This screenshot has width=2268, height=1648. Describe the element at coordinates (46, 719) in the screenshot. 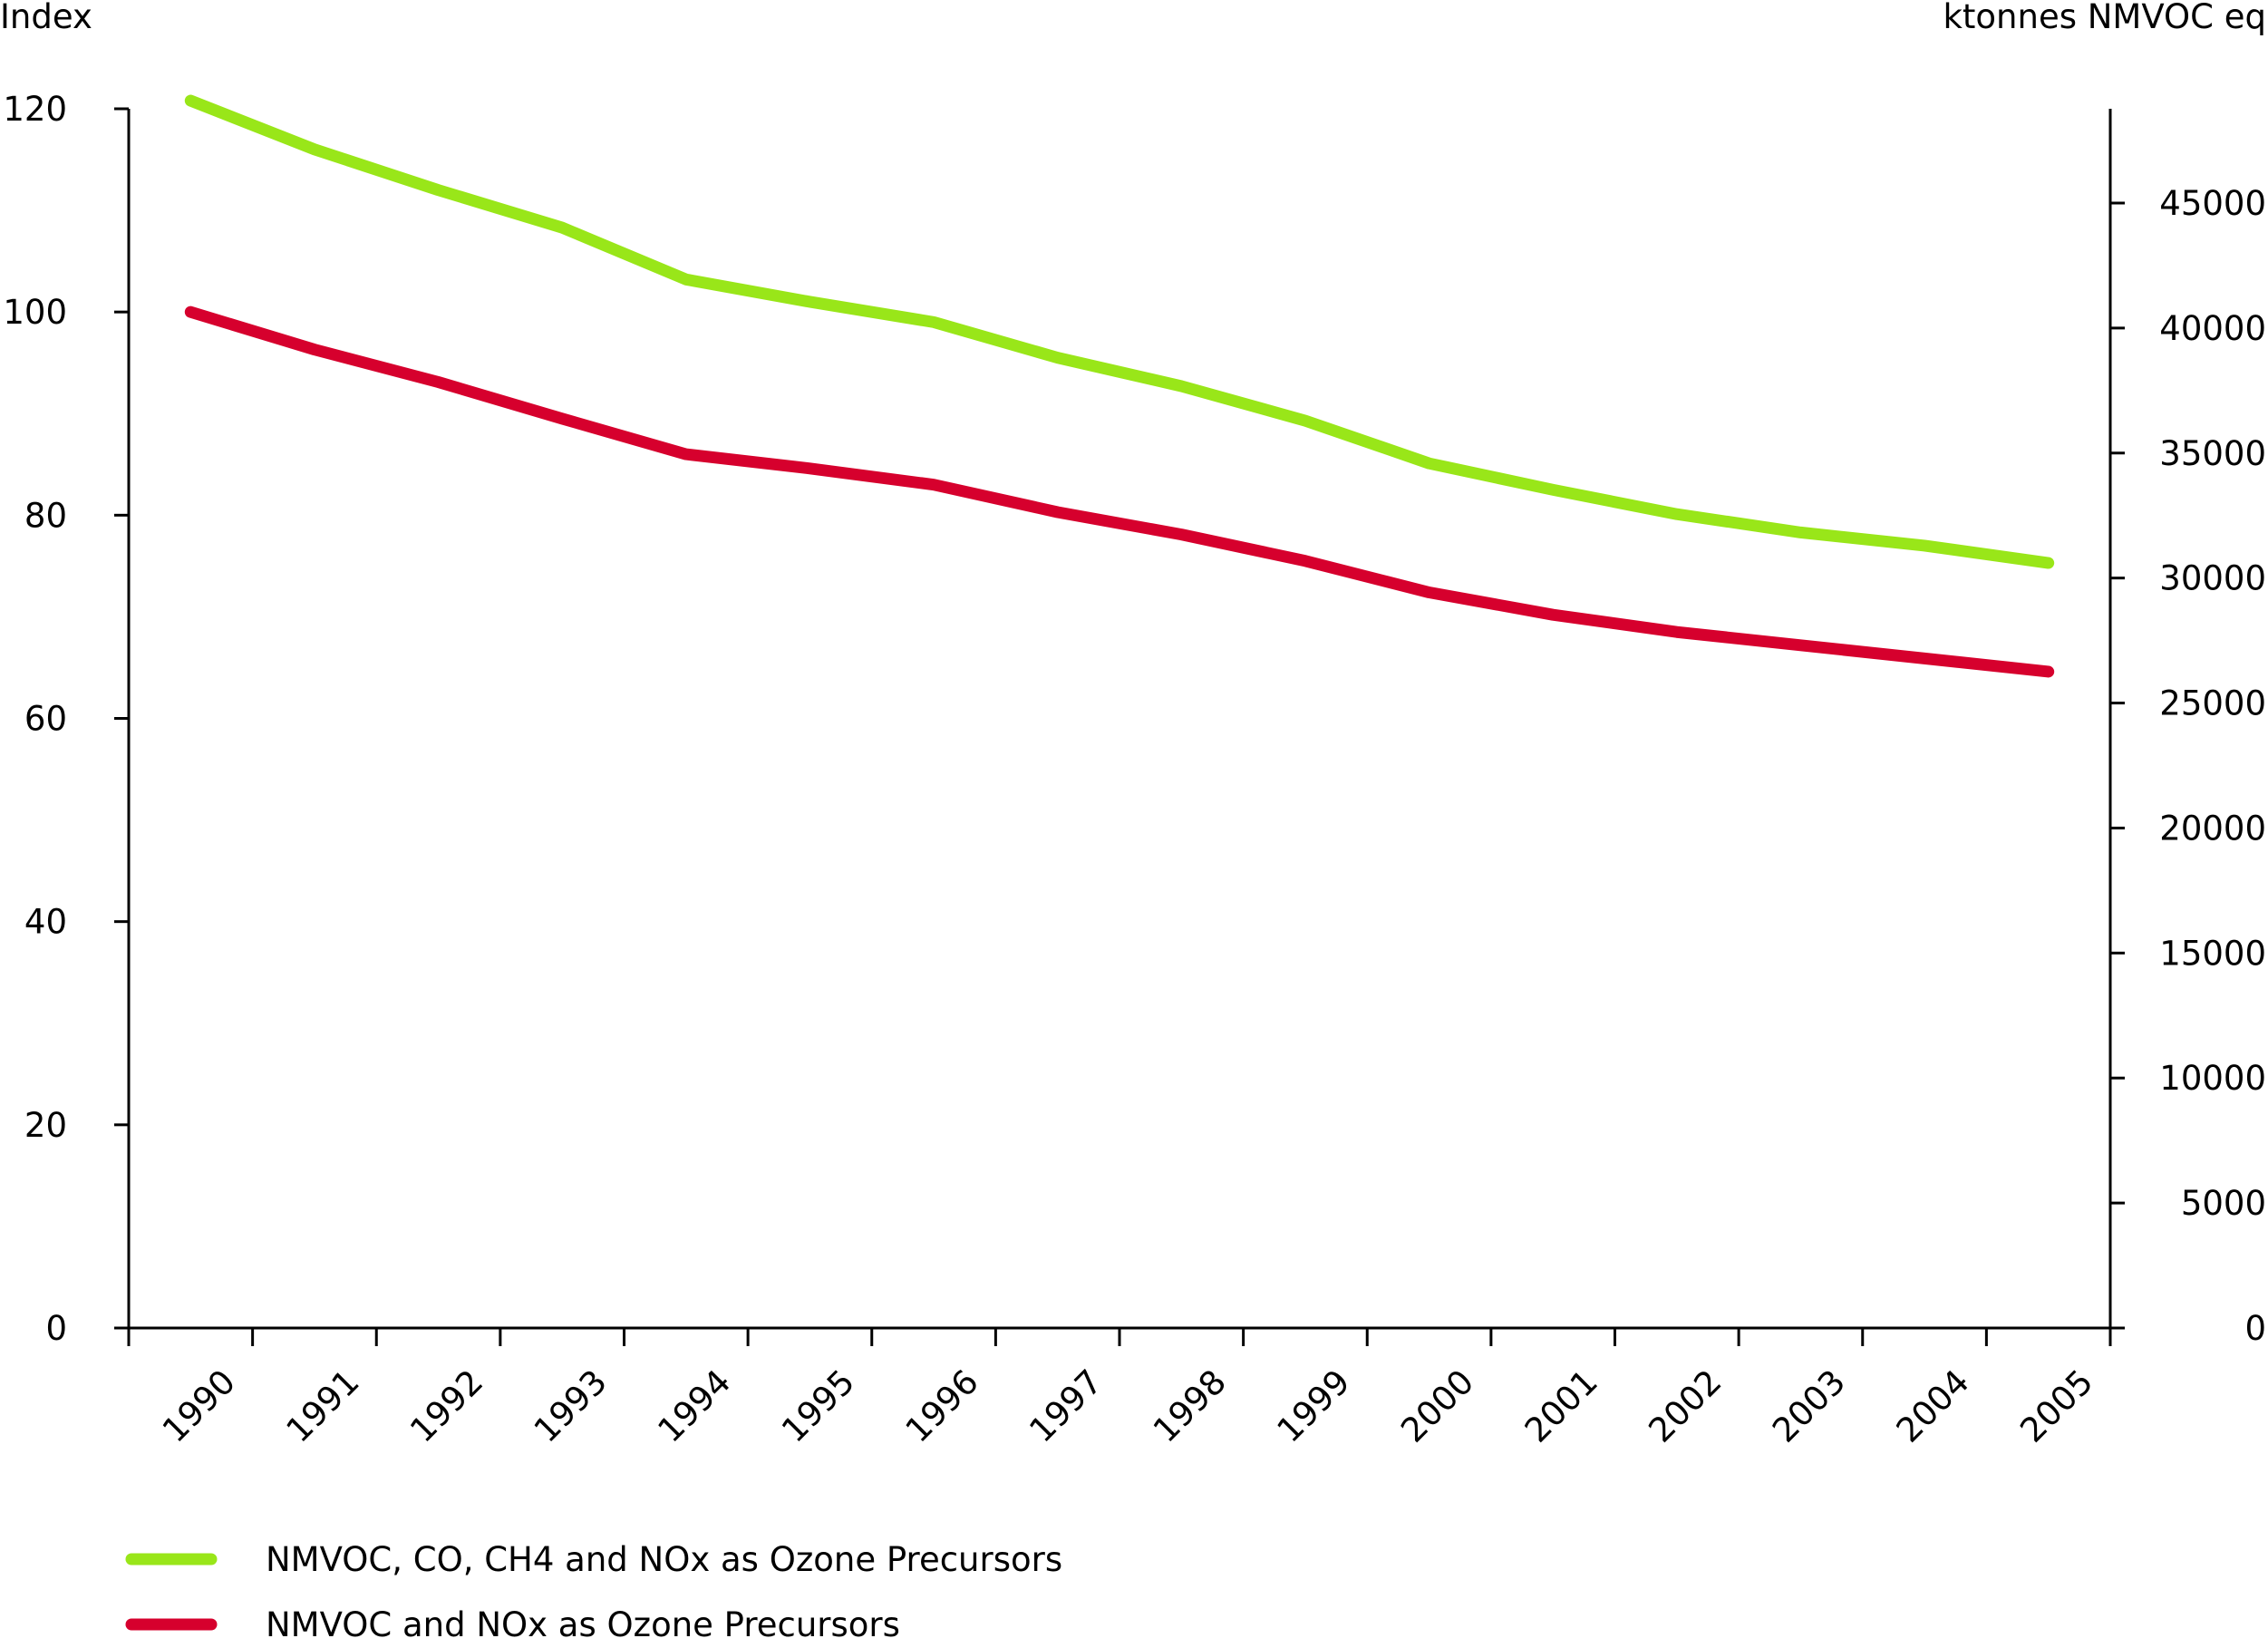

I see `left-tick-label: 60` at that location.